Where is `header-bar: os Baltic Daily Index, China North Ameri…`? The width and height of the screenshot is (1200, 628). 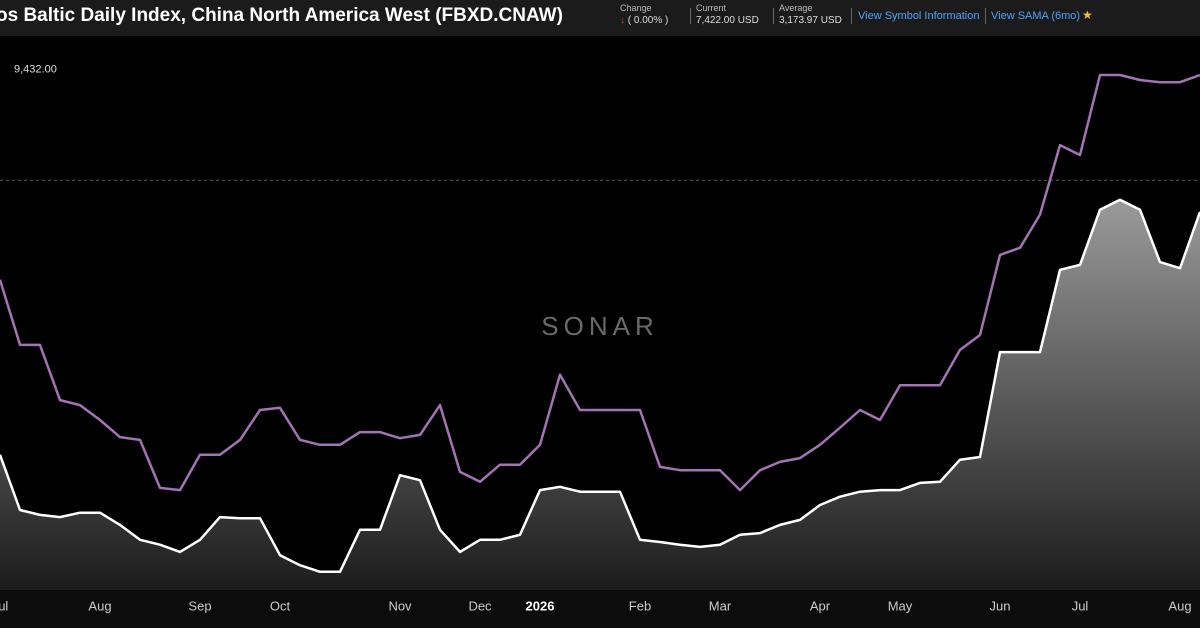
header-bar: os Baltic Daily Index, China North Ameri… is located at coordinates (600, 18).